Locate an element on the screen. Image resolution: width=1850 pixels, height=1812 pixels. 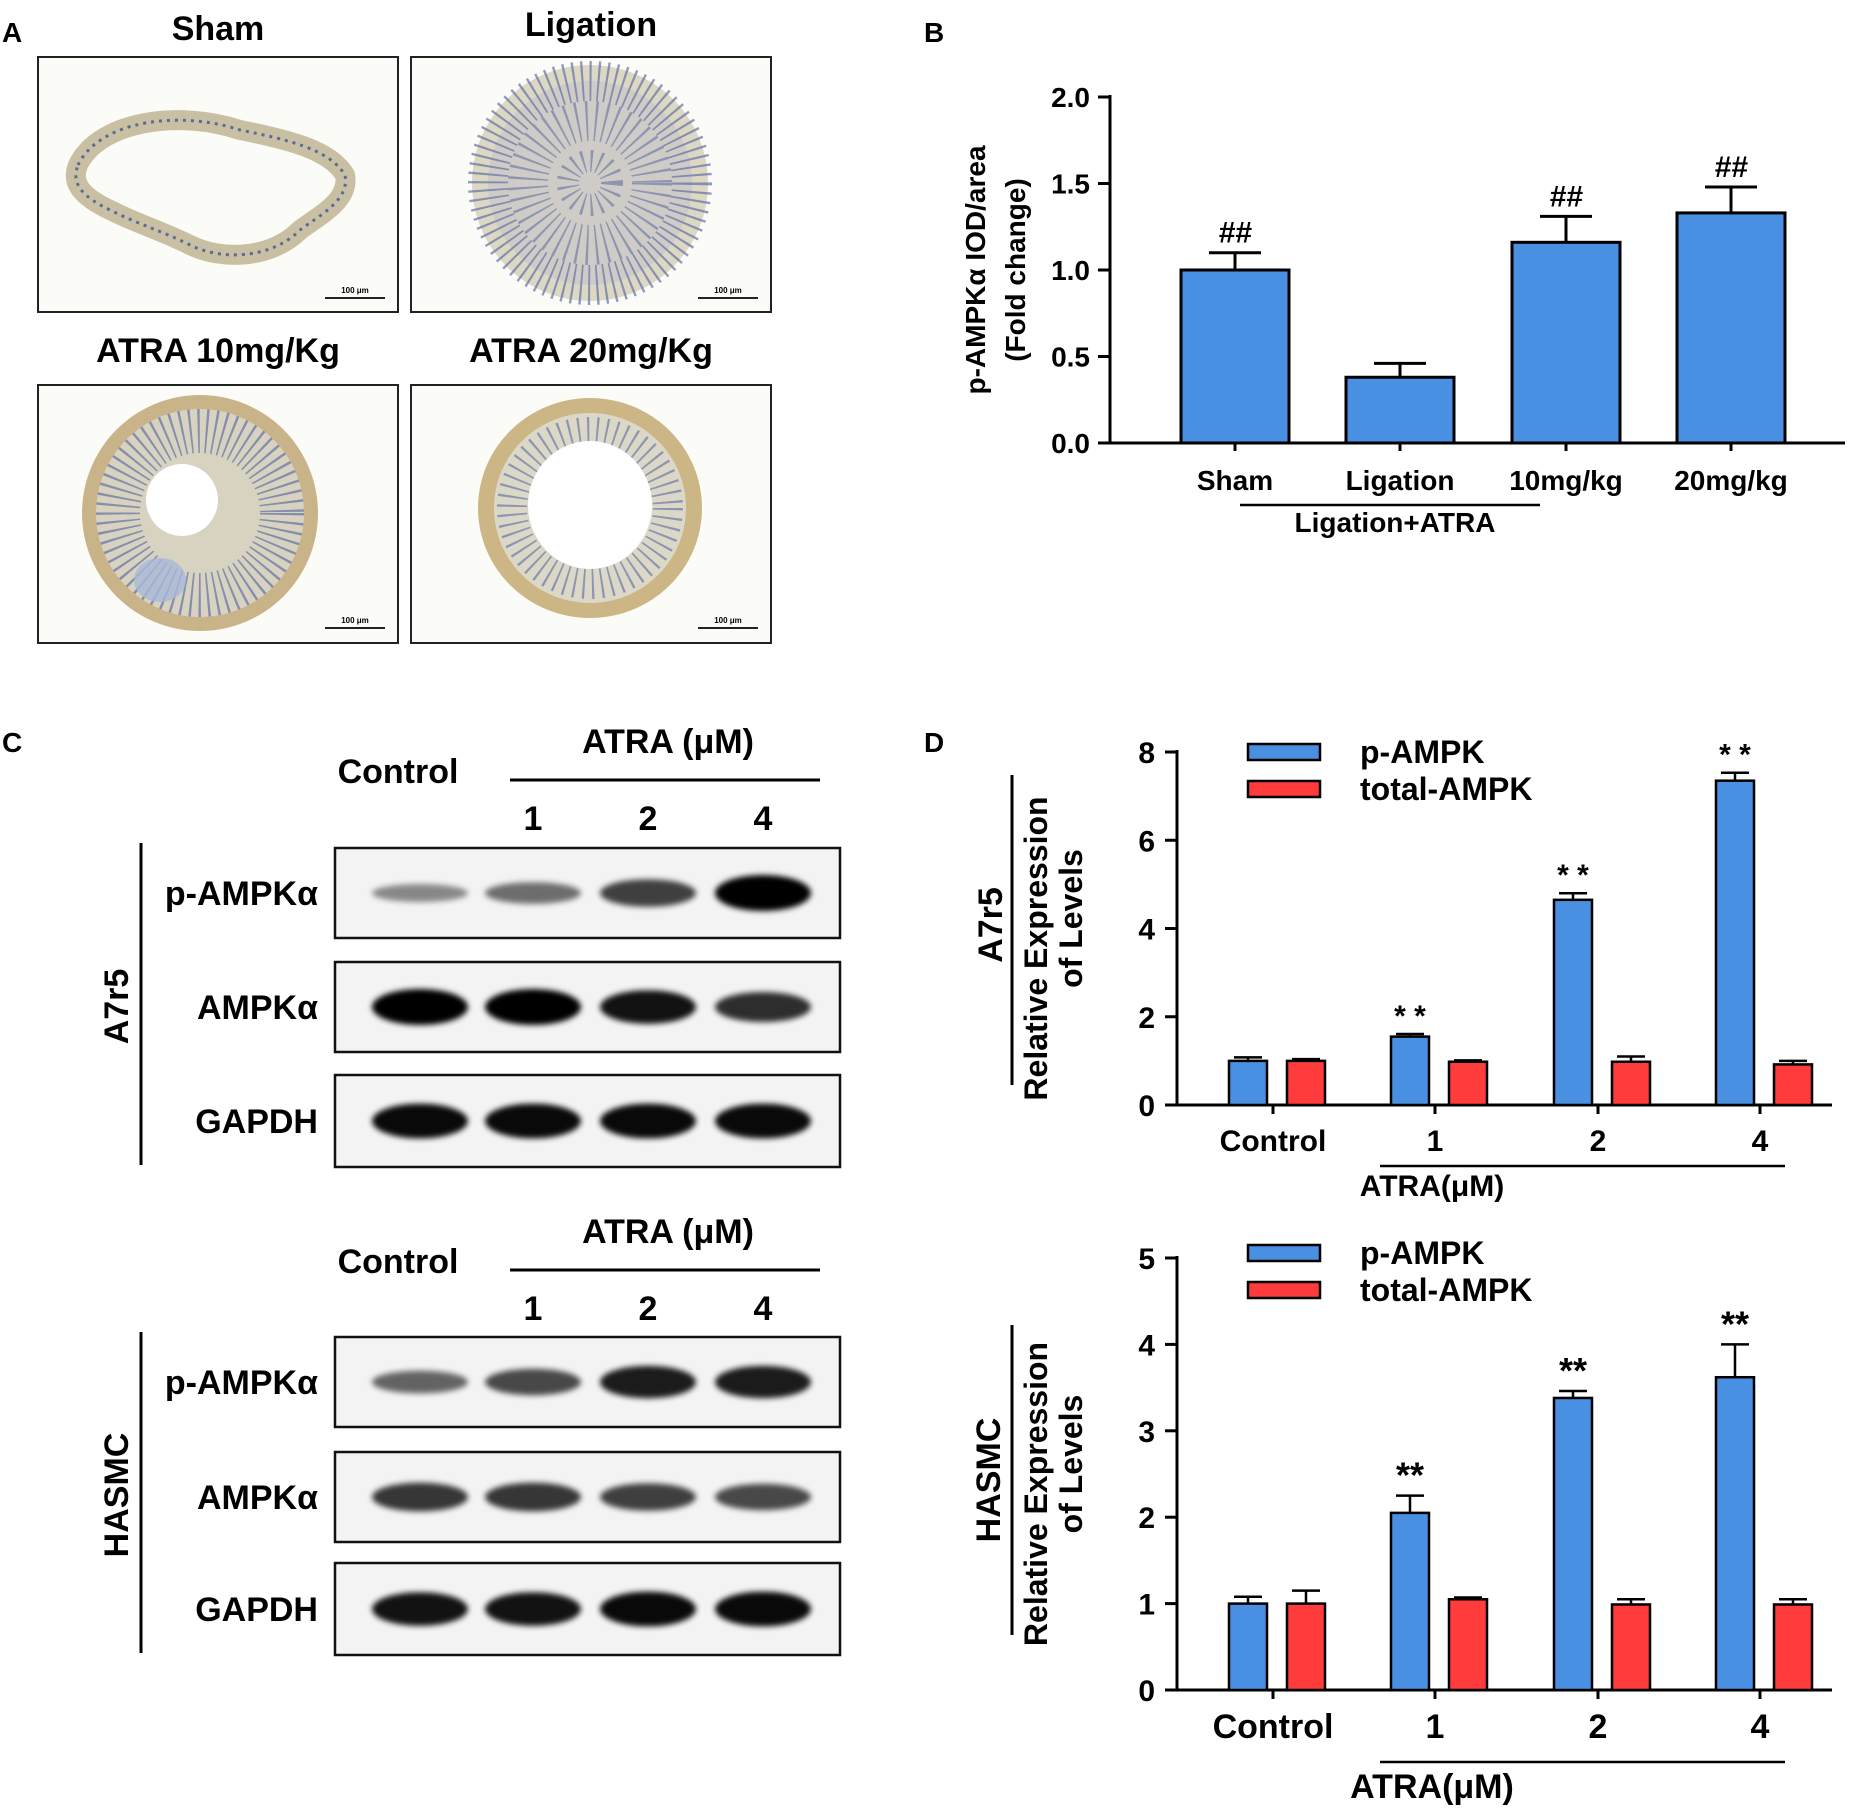
chart-ytick-label: 1 is located at coordinates (1146, 1605).